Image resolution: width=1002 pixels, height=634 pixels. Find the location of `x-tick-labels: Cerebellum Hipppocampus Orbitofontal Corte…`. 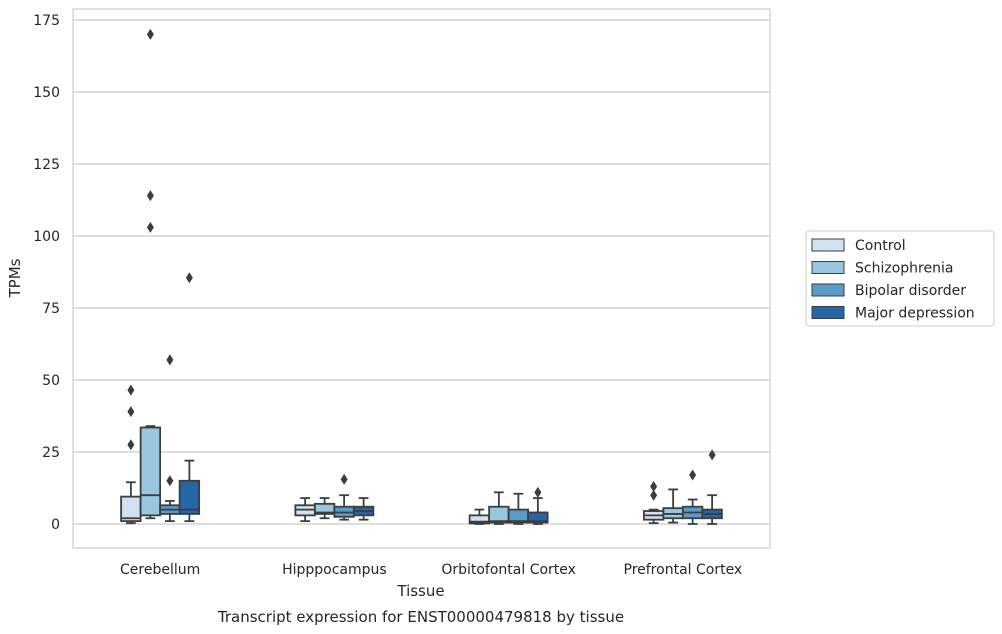

x-tick-labels: Cerebellum Hipppocampus Orbitofontal Corte… is located at coordinates (431, 570).